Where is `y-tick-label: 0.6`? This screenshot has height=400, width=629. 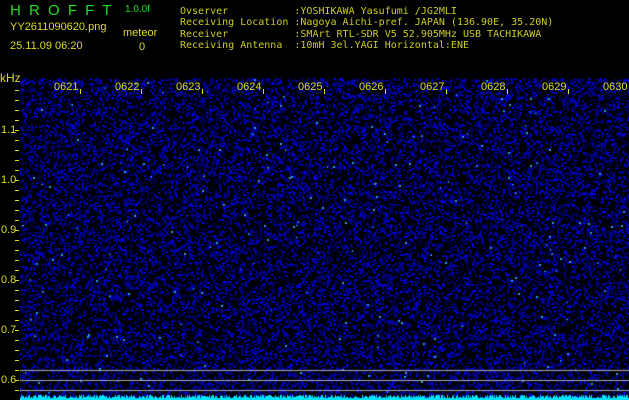
y-tick-label: 0.6 is located at coordinates (8, 380).